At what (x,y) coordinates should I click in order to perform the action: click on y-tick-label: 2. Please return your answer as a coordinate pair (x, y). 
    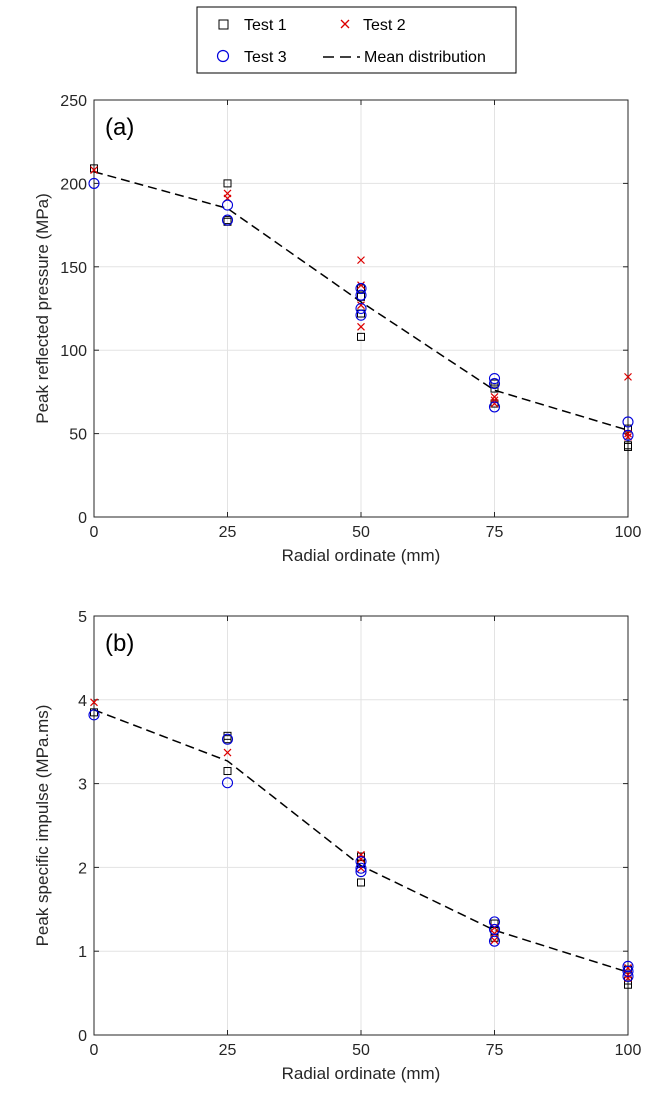
    Looking at the image, I should click on (82, 868).